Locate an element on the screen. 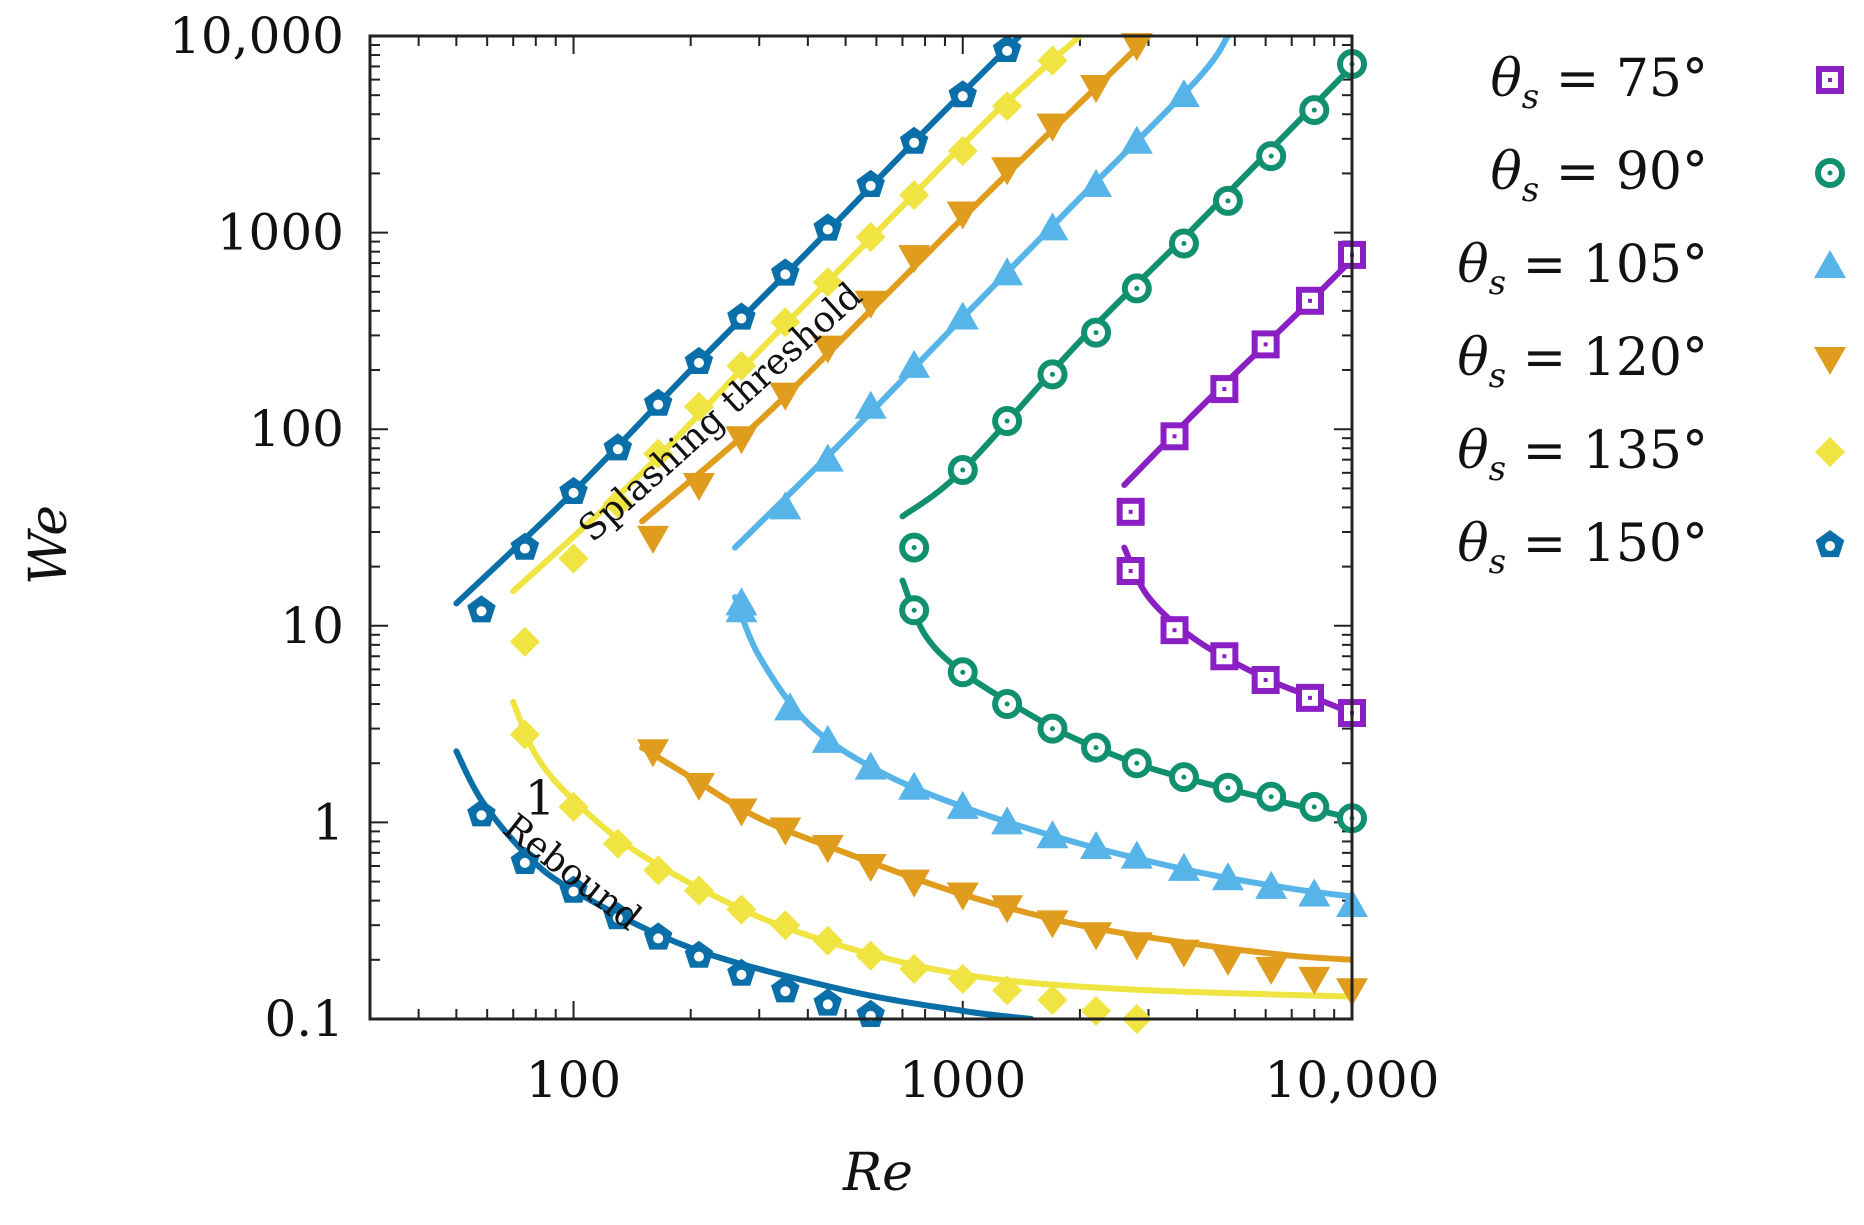 The image size is (1864, 1225). legend-label-theta-105: θs = 105° is located at coordinates (1582, 269).